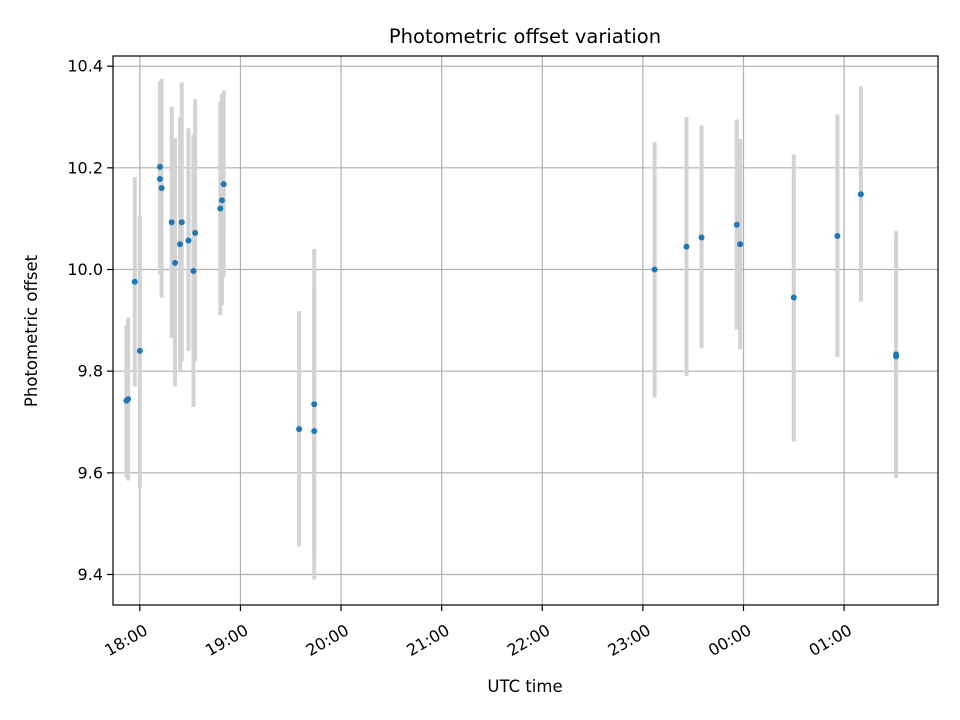 The image size is (960, 720). Describe the element at coordinates (525, 36) in the screenshot. I see `chart-title: Photometric offset variation` at that location.